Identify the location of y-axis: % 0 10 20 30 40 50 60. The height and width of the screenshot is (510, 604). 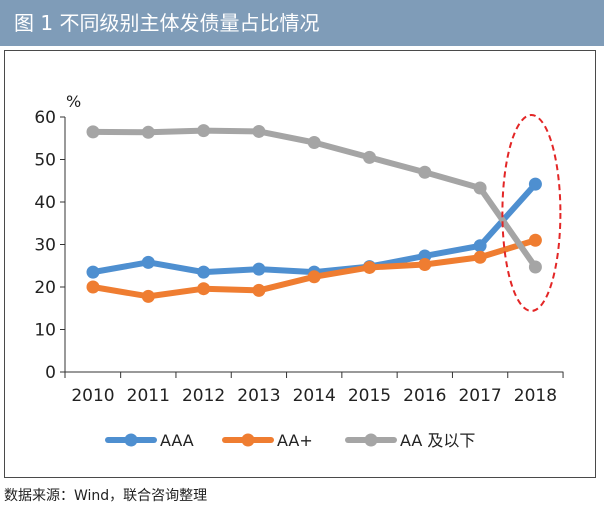
(57, 237).